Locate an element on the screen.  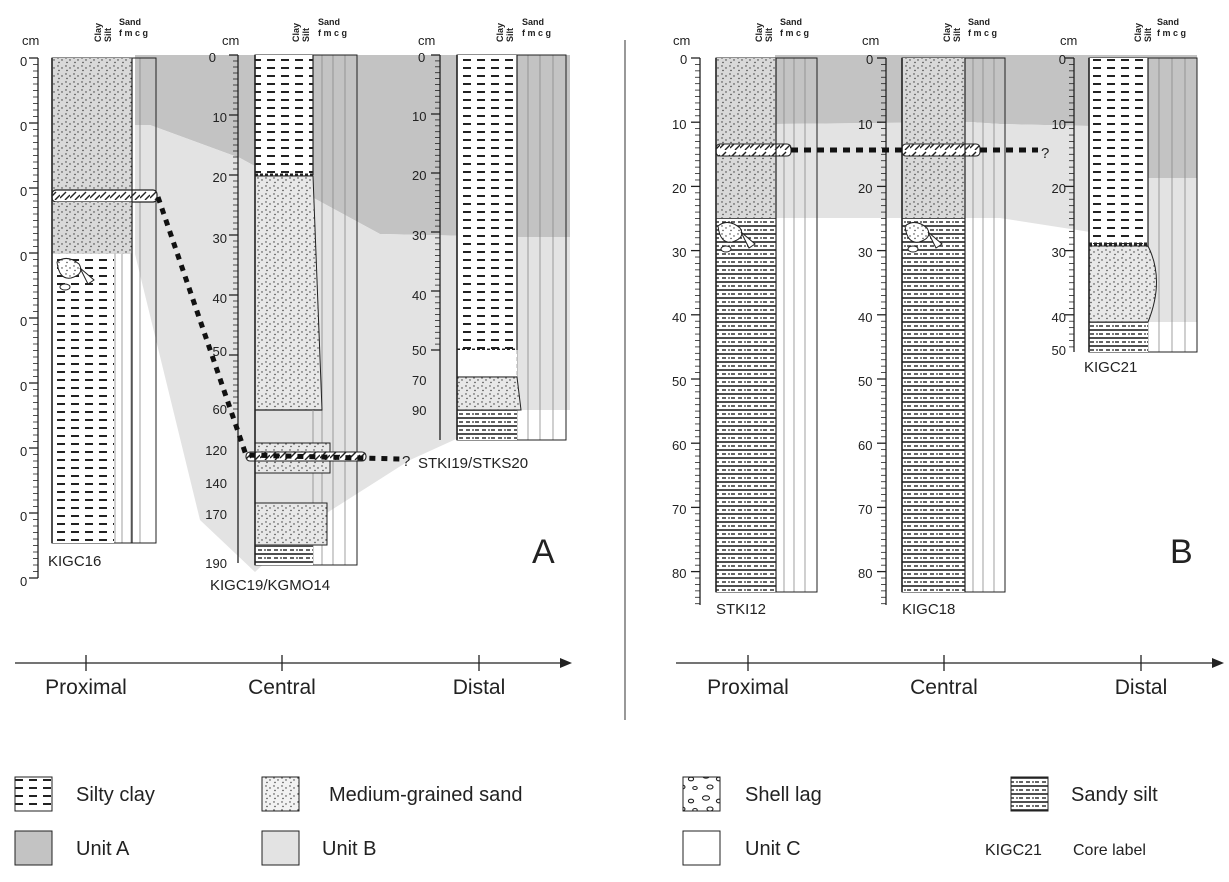
core-label: KIGC19/KGMO14 is located at coordinates (270, 585).